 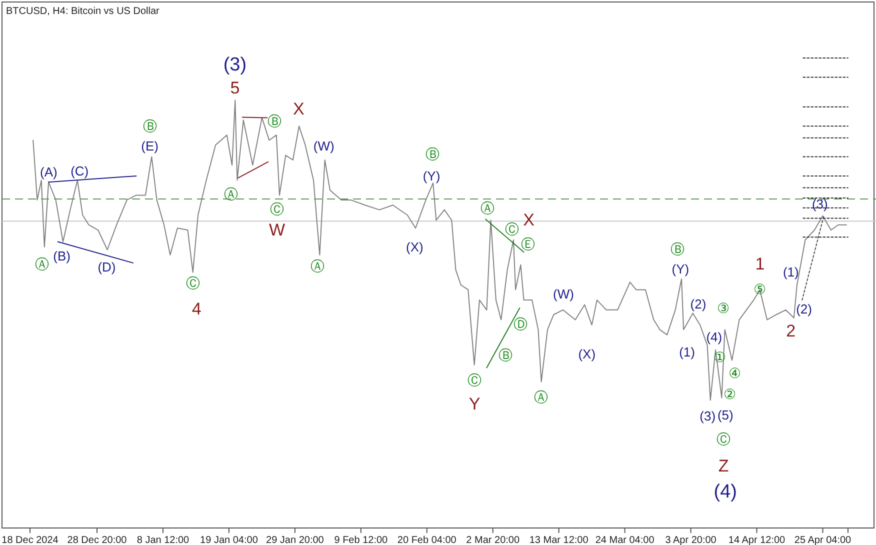 What do you see at coordinates (235, 88) in the screenshot?
I see `annotation: 5` at bounding box center [235, 88].